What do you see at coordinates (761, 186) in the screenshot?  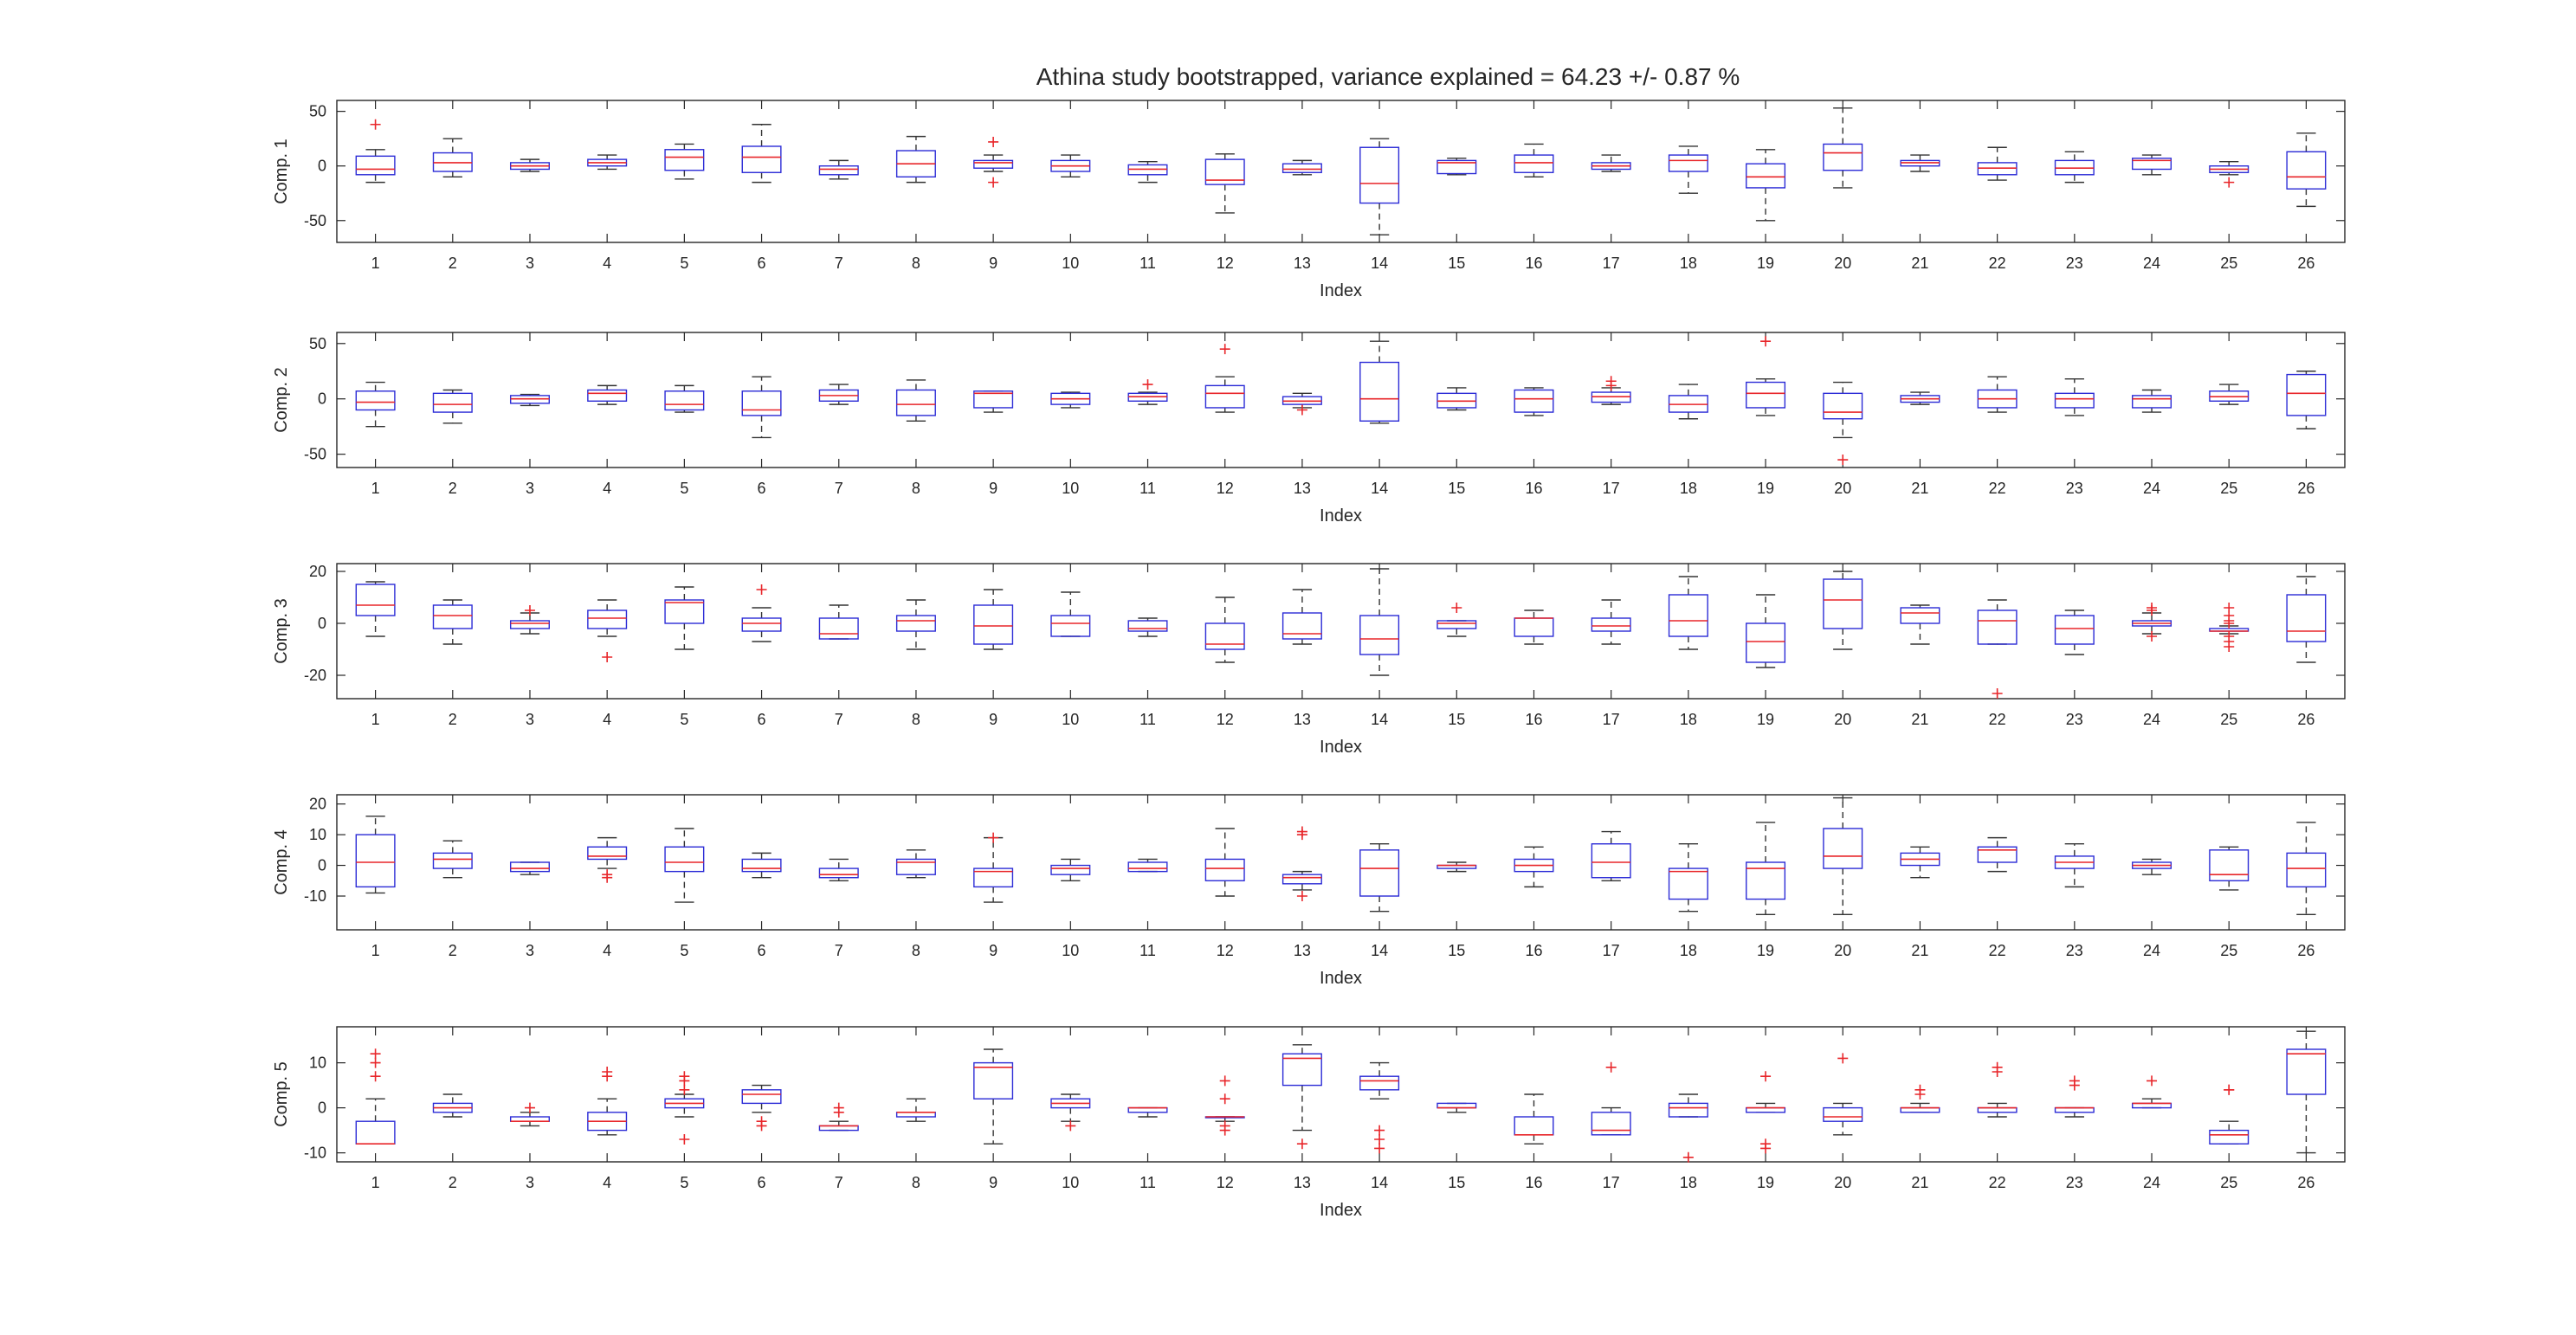 I see `box-6: 6` at bounding box center [761, 186].